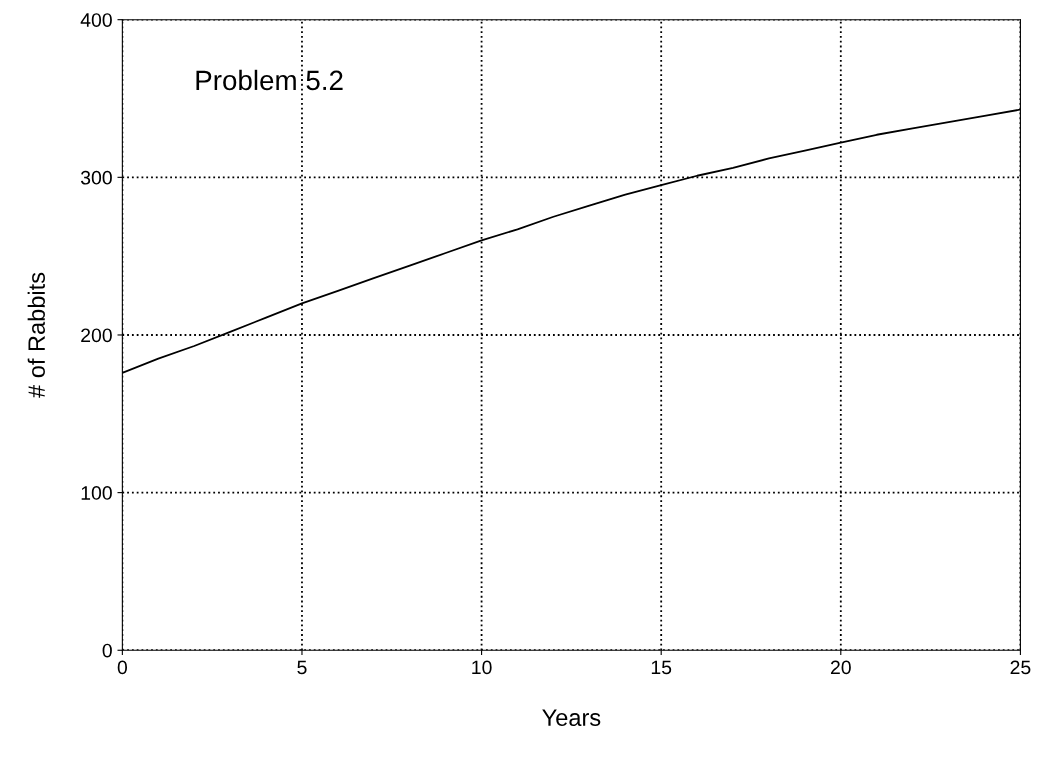 The image size is (1037, 757). What do you see at coordinates (571, 718) in the screenshot?
I see `x-axis-title: Years` at bounding box center [571, 718].